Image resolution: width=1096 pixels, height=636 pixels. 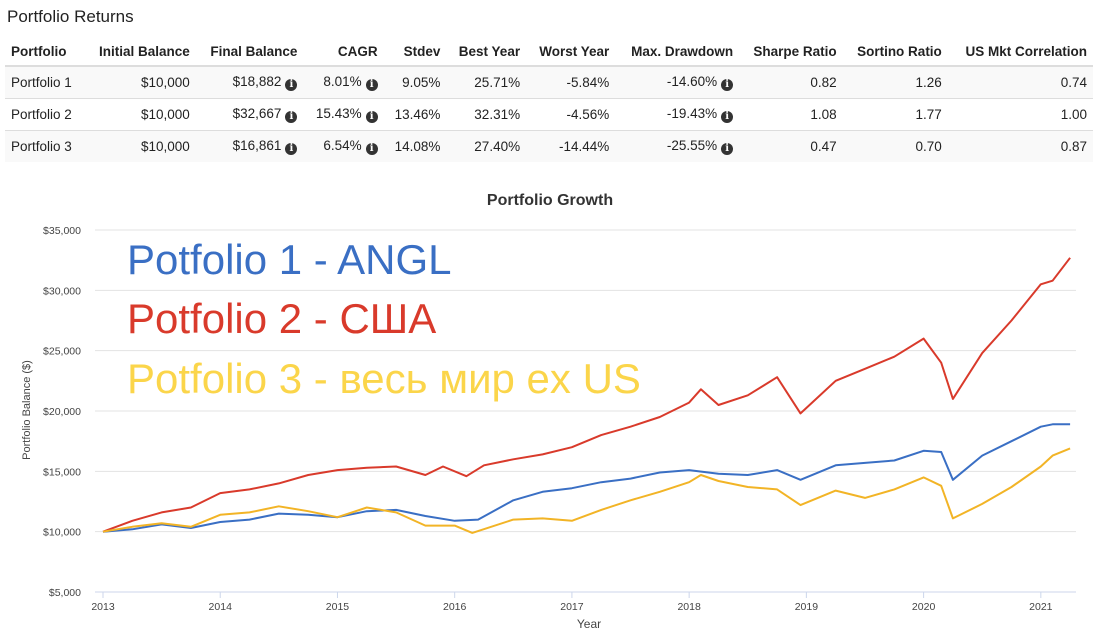 What do you see at coordinates (1041, 607) in the screenshot?
I see `x-tick-label: 2021` at bounding box center [1041, 607].